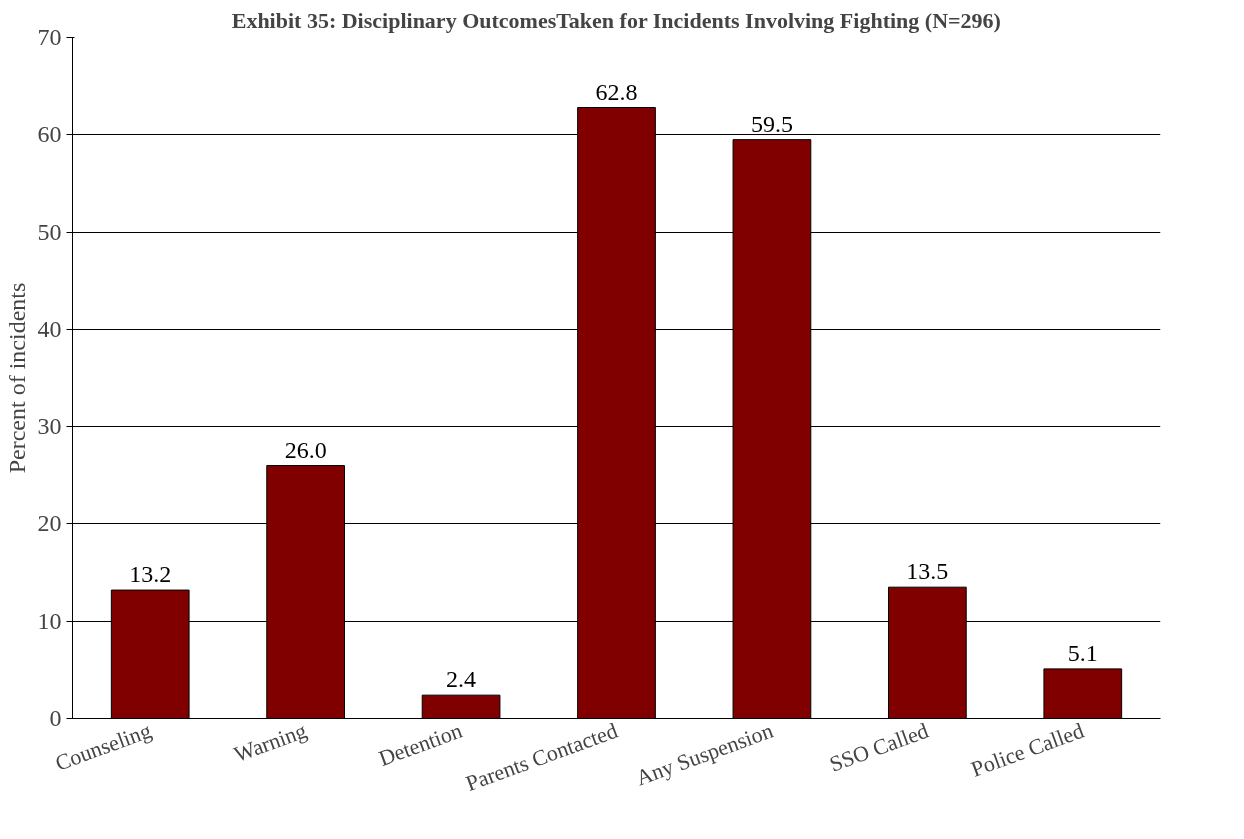 The height and width of the screenshot is (839, 1244). Describe the element at coordinates (927, 571) in the screenshot. I see `data-label: 13.5` at that location.